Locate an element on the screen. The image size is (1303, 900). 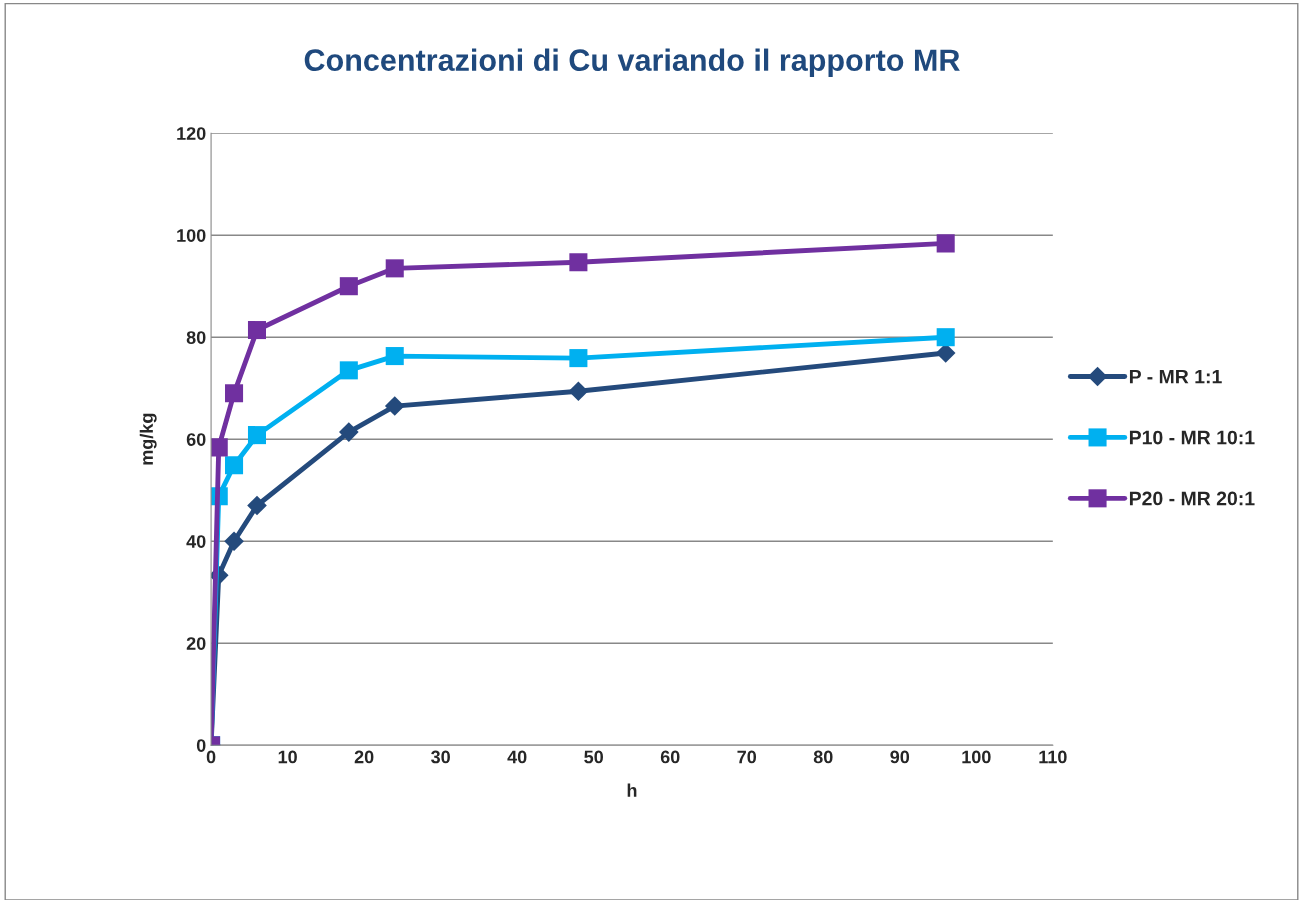
x-tick-label: 80 is located at coordinates (823, 757).